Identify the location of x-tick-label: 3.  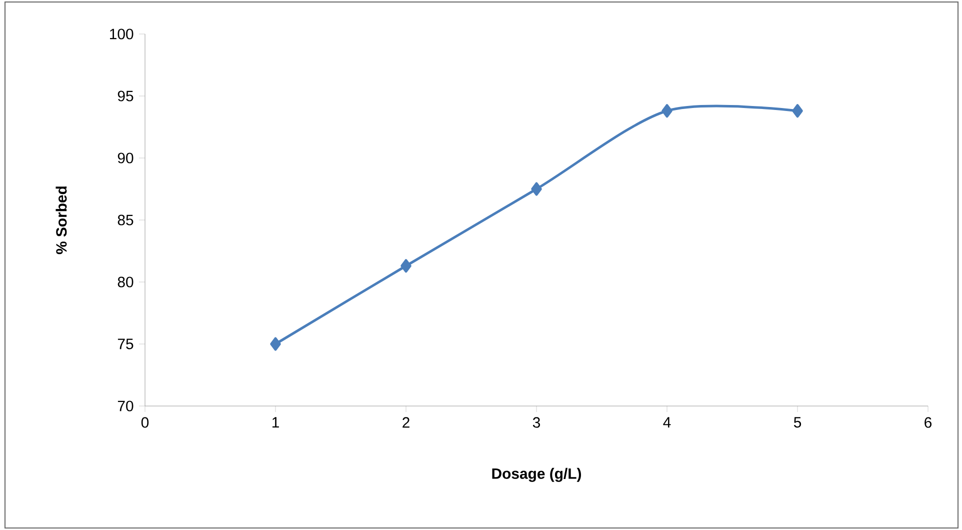
(536, 422).